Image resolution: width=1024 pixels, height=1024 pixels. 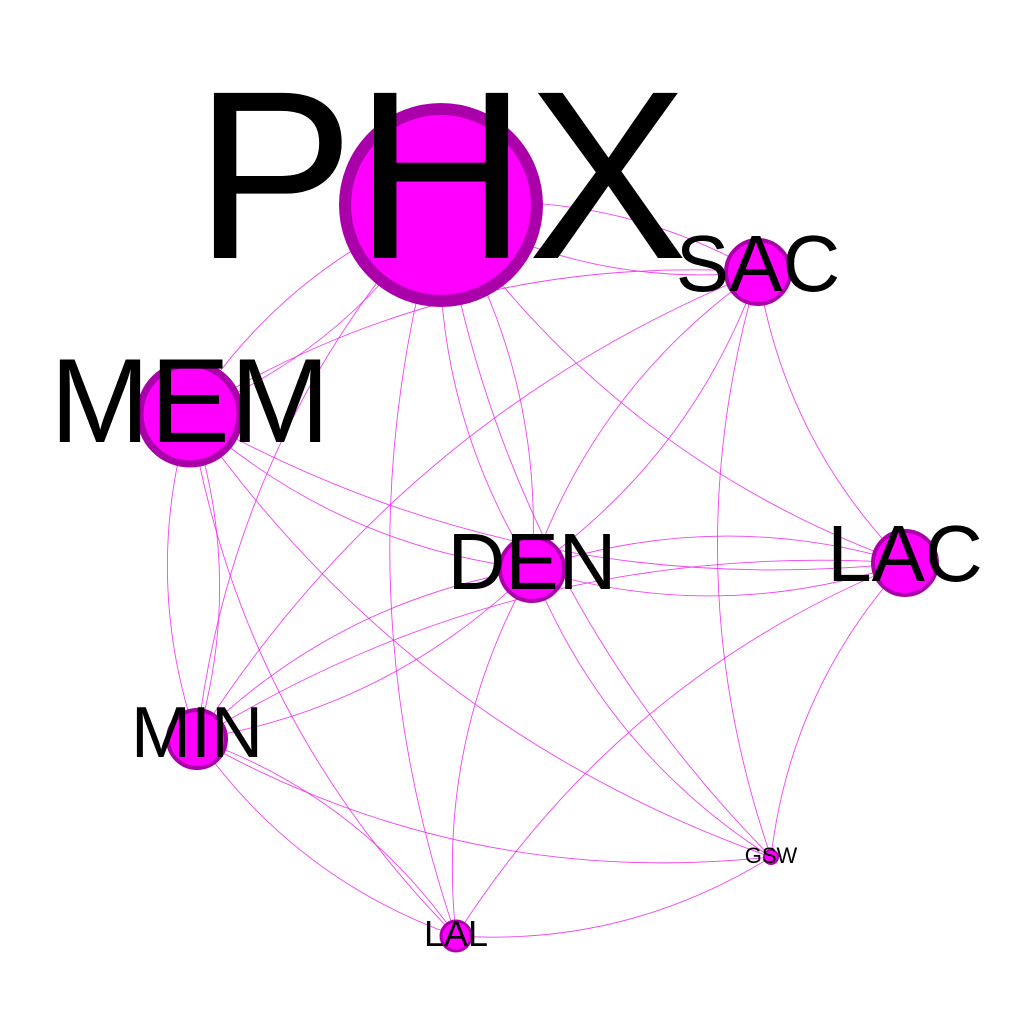 I want to click on node-label-sac: SAC, so click(x=758, y=263).